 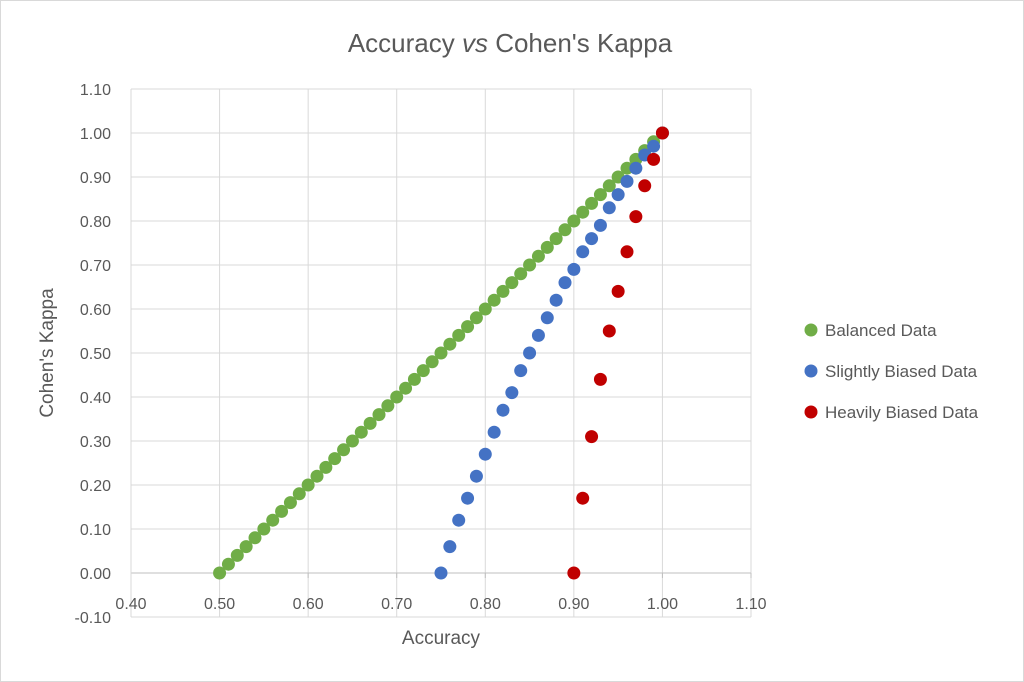 I want to click on chart-title: Accuracy vs Cohen's Kappa, so click(x=510, y=43).